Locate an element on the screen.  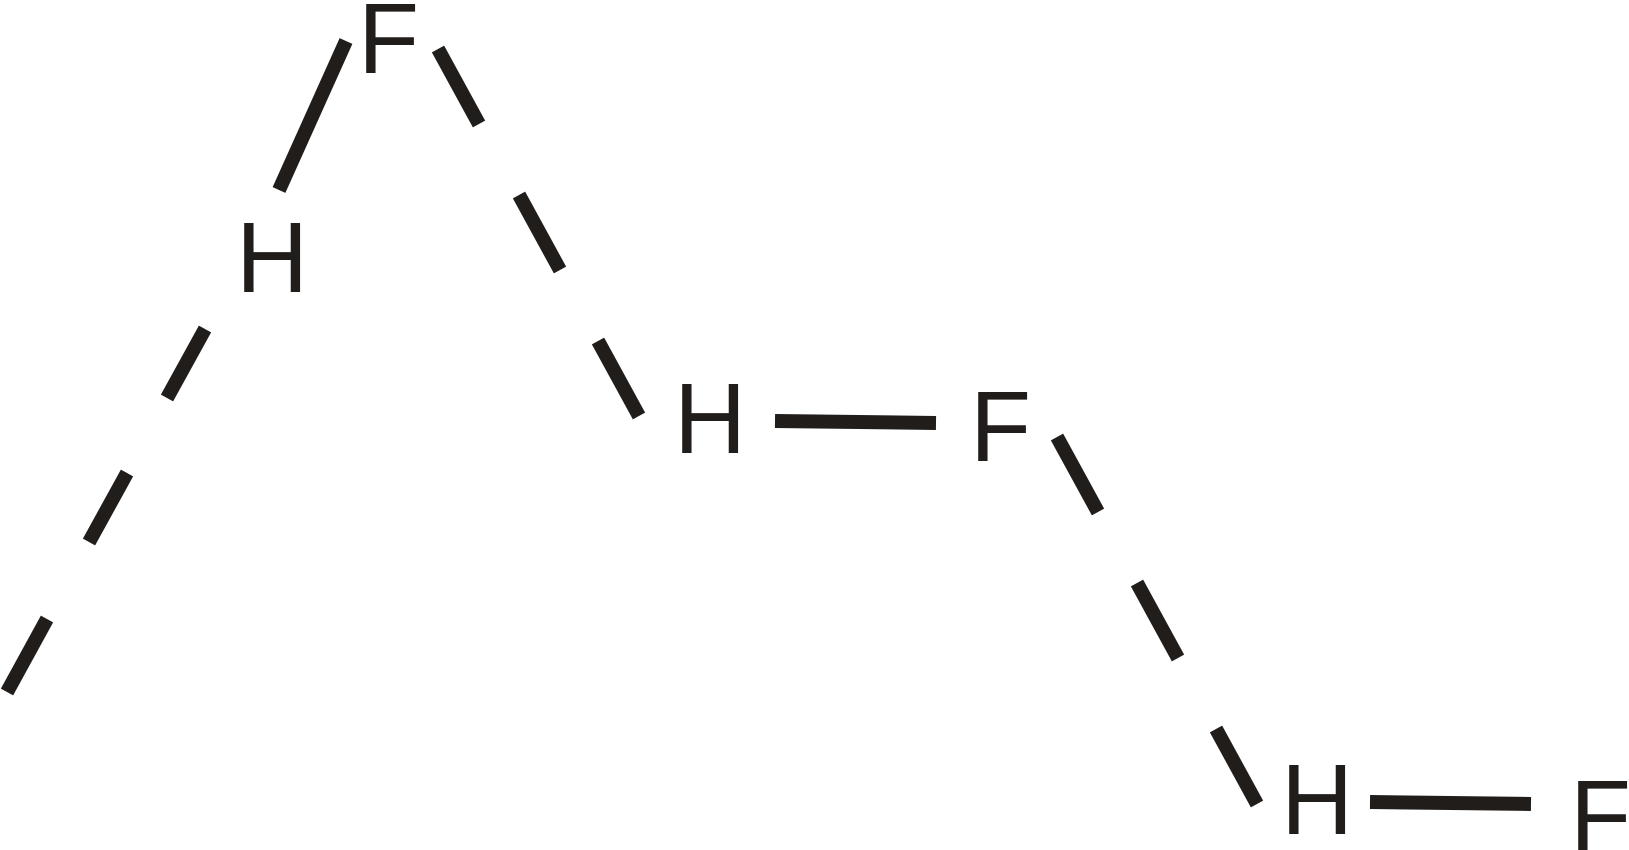
hydrogen-bond-f1-h2 is located at coordinates (538, 232).